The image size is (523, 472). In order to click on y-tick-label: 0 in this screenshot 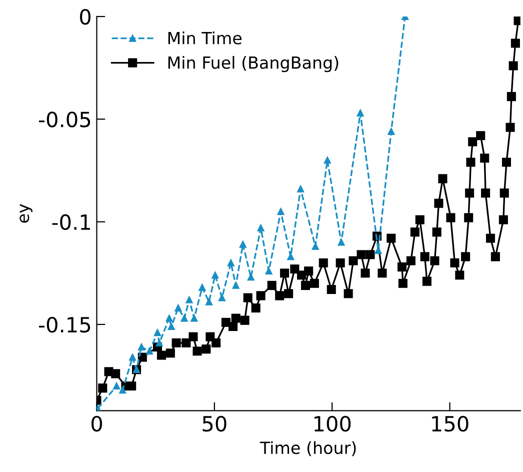, I will do `click(85, 16)`.